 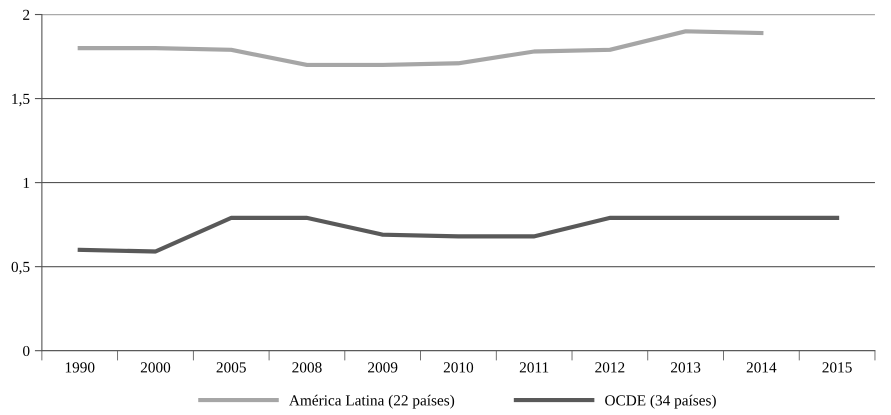 I want to click on x-tick-label: 2005, so click(x=231, y=367).